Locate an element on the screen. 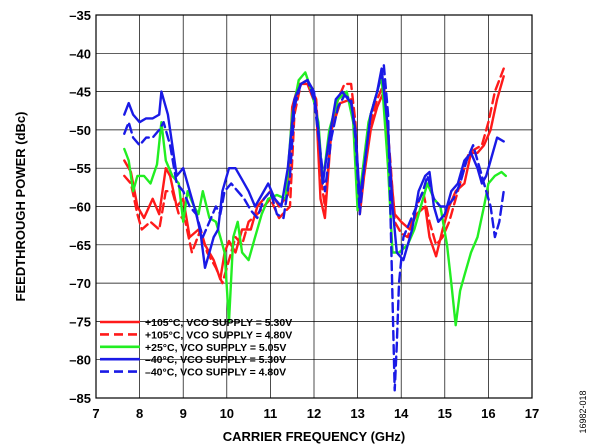 This screenshot has width=595, height=447. y-tick-label: –70 is located at coordinates (80, 283).